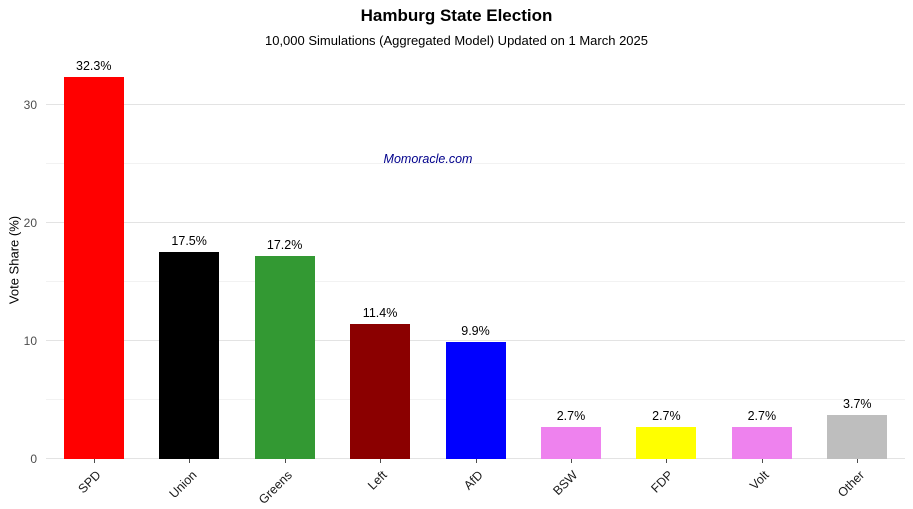 This screenshot has height=509, width=913. What do you see at coordinates (475, 331) in the screenshot?
I see `value-label-afd: 9.9%` at bounding box center [475, 331].